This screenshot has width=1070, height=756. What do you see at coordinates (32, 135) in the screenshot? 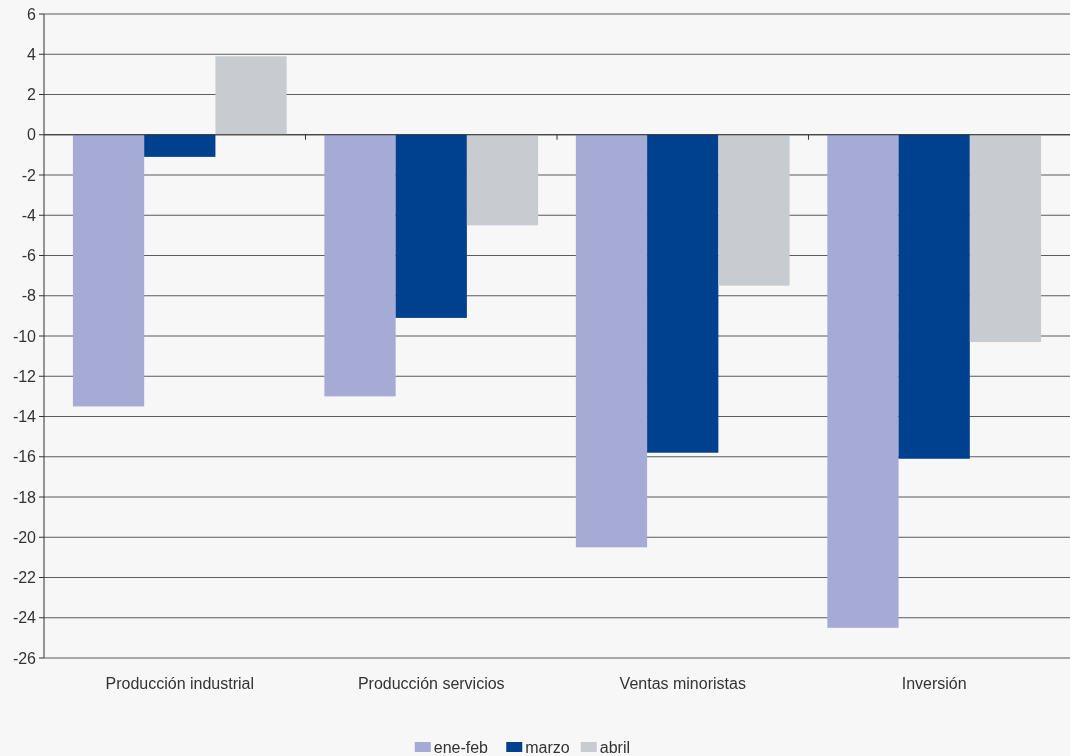
I see `y-tick-label: 0` at bounding box center [32, 135].